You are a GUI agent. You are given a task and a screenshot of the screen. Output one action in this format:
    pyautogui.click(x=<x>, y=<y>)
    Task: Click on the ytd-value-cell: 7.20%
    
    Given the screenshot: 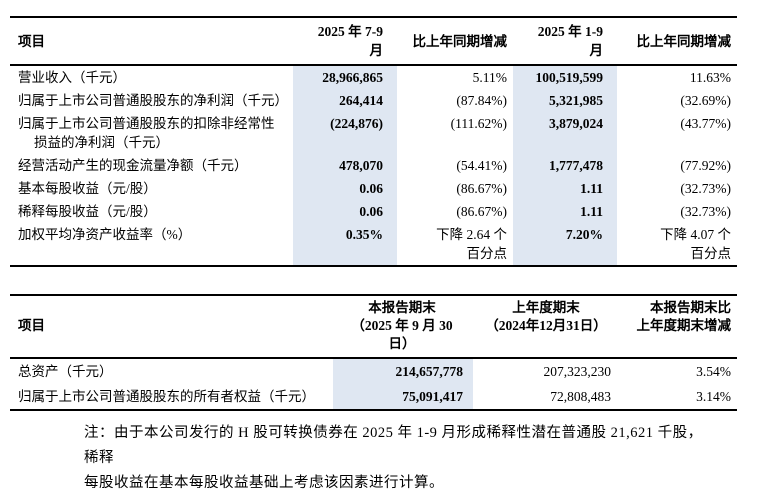 What is the action you would take?
    pyautogui.click(x=565, y=244)
    